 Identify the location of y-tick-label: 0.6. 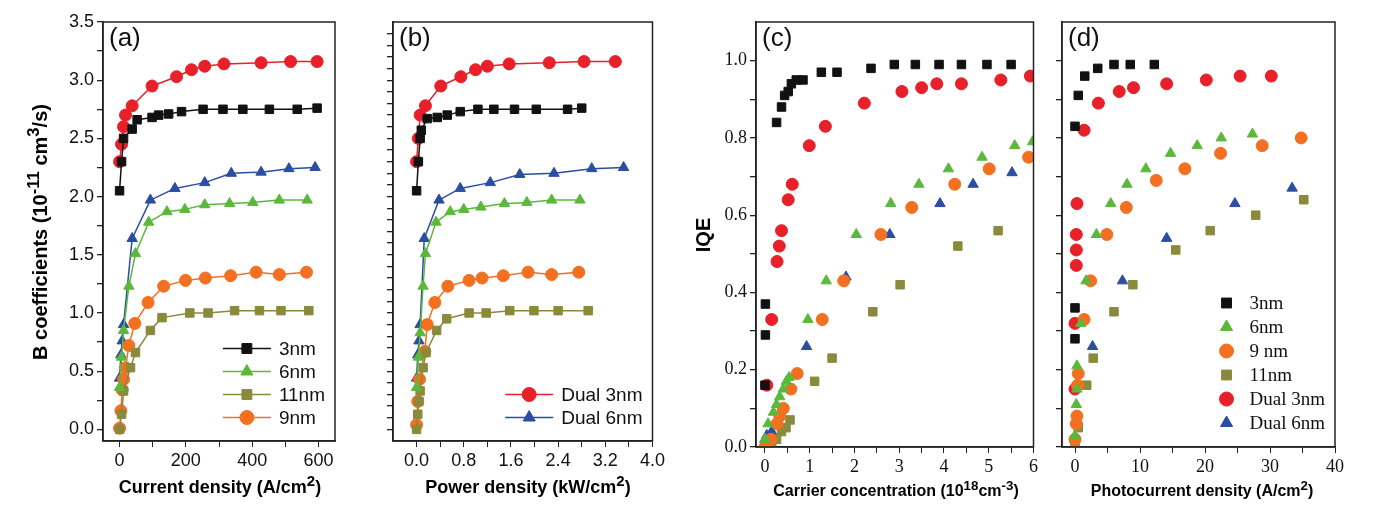
(735, 213).